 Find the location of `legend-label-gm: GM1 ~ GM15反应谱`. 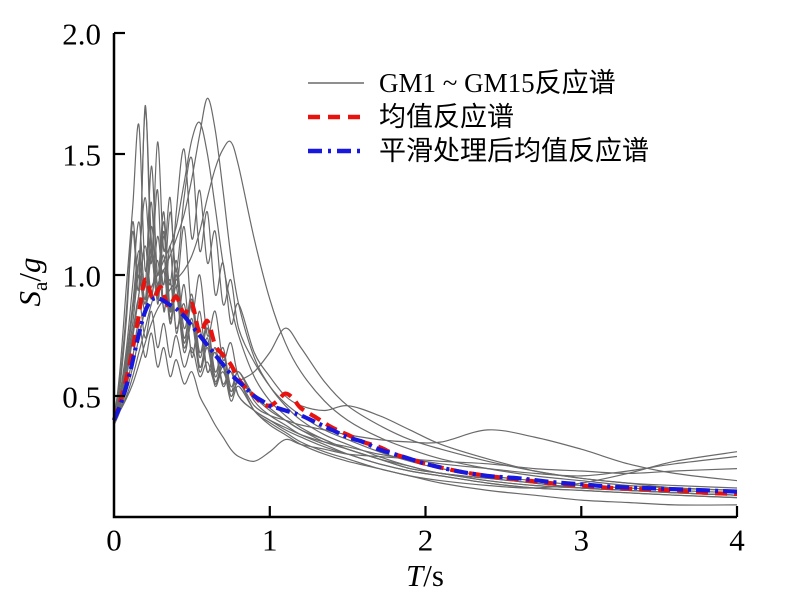

legend-label-gm: GM1 ~ GM15反应谱 is located at coordinates (497, 82).